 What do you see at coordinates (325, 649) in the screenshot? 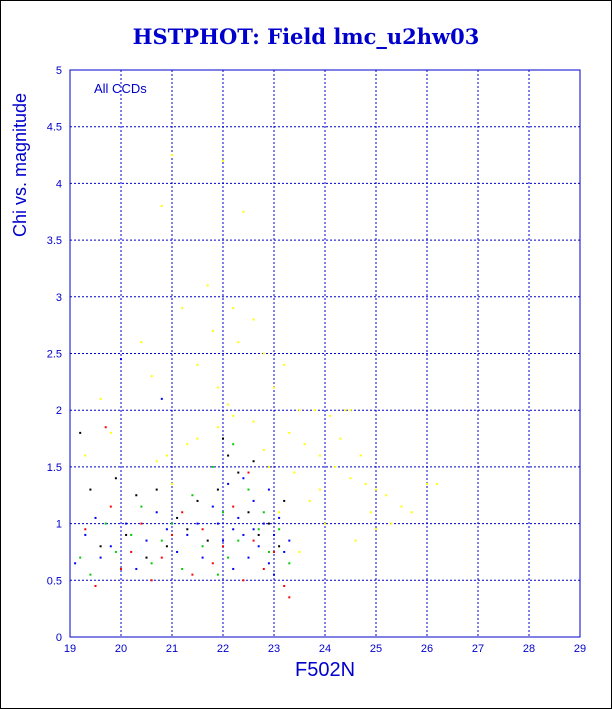
I see `x-tick-labels: 19 20 21 22 23 24 25 26 27 28 29` at bounding box center [325, 649].